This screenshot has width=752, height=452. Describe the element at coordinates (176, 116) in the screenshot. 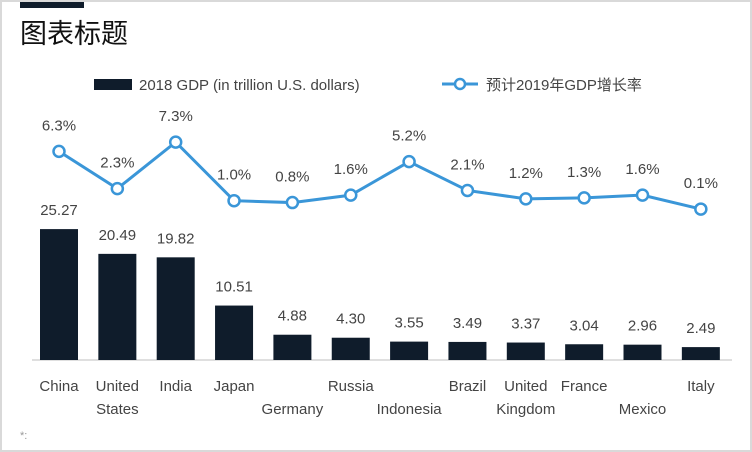

I see `growth-value-label: 7.3%` at that location.